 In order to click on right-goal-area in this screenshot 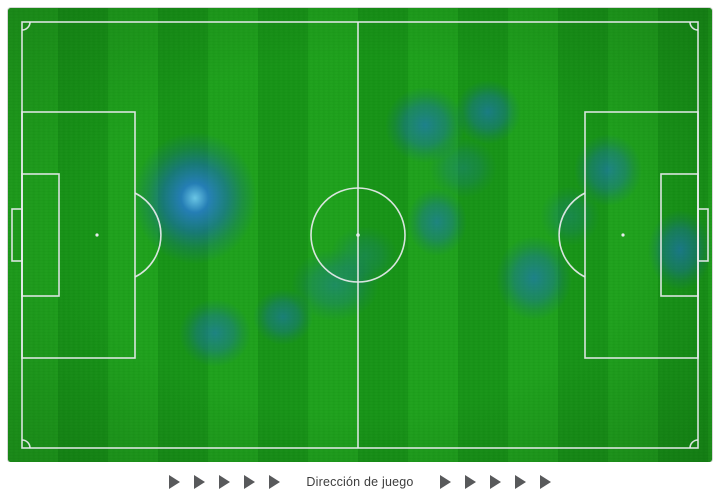, I will do `click(679, 235)`.